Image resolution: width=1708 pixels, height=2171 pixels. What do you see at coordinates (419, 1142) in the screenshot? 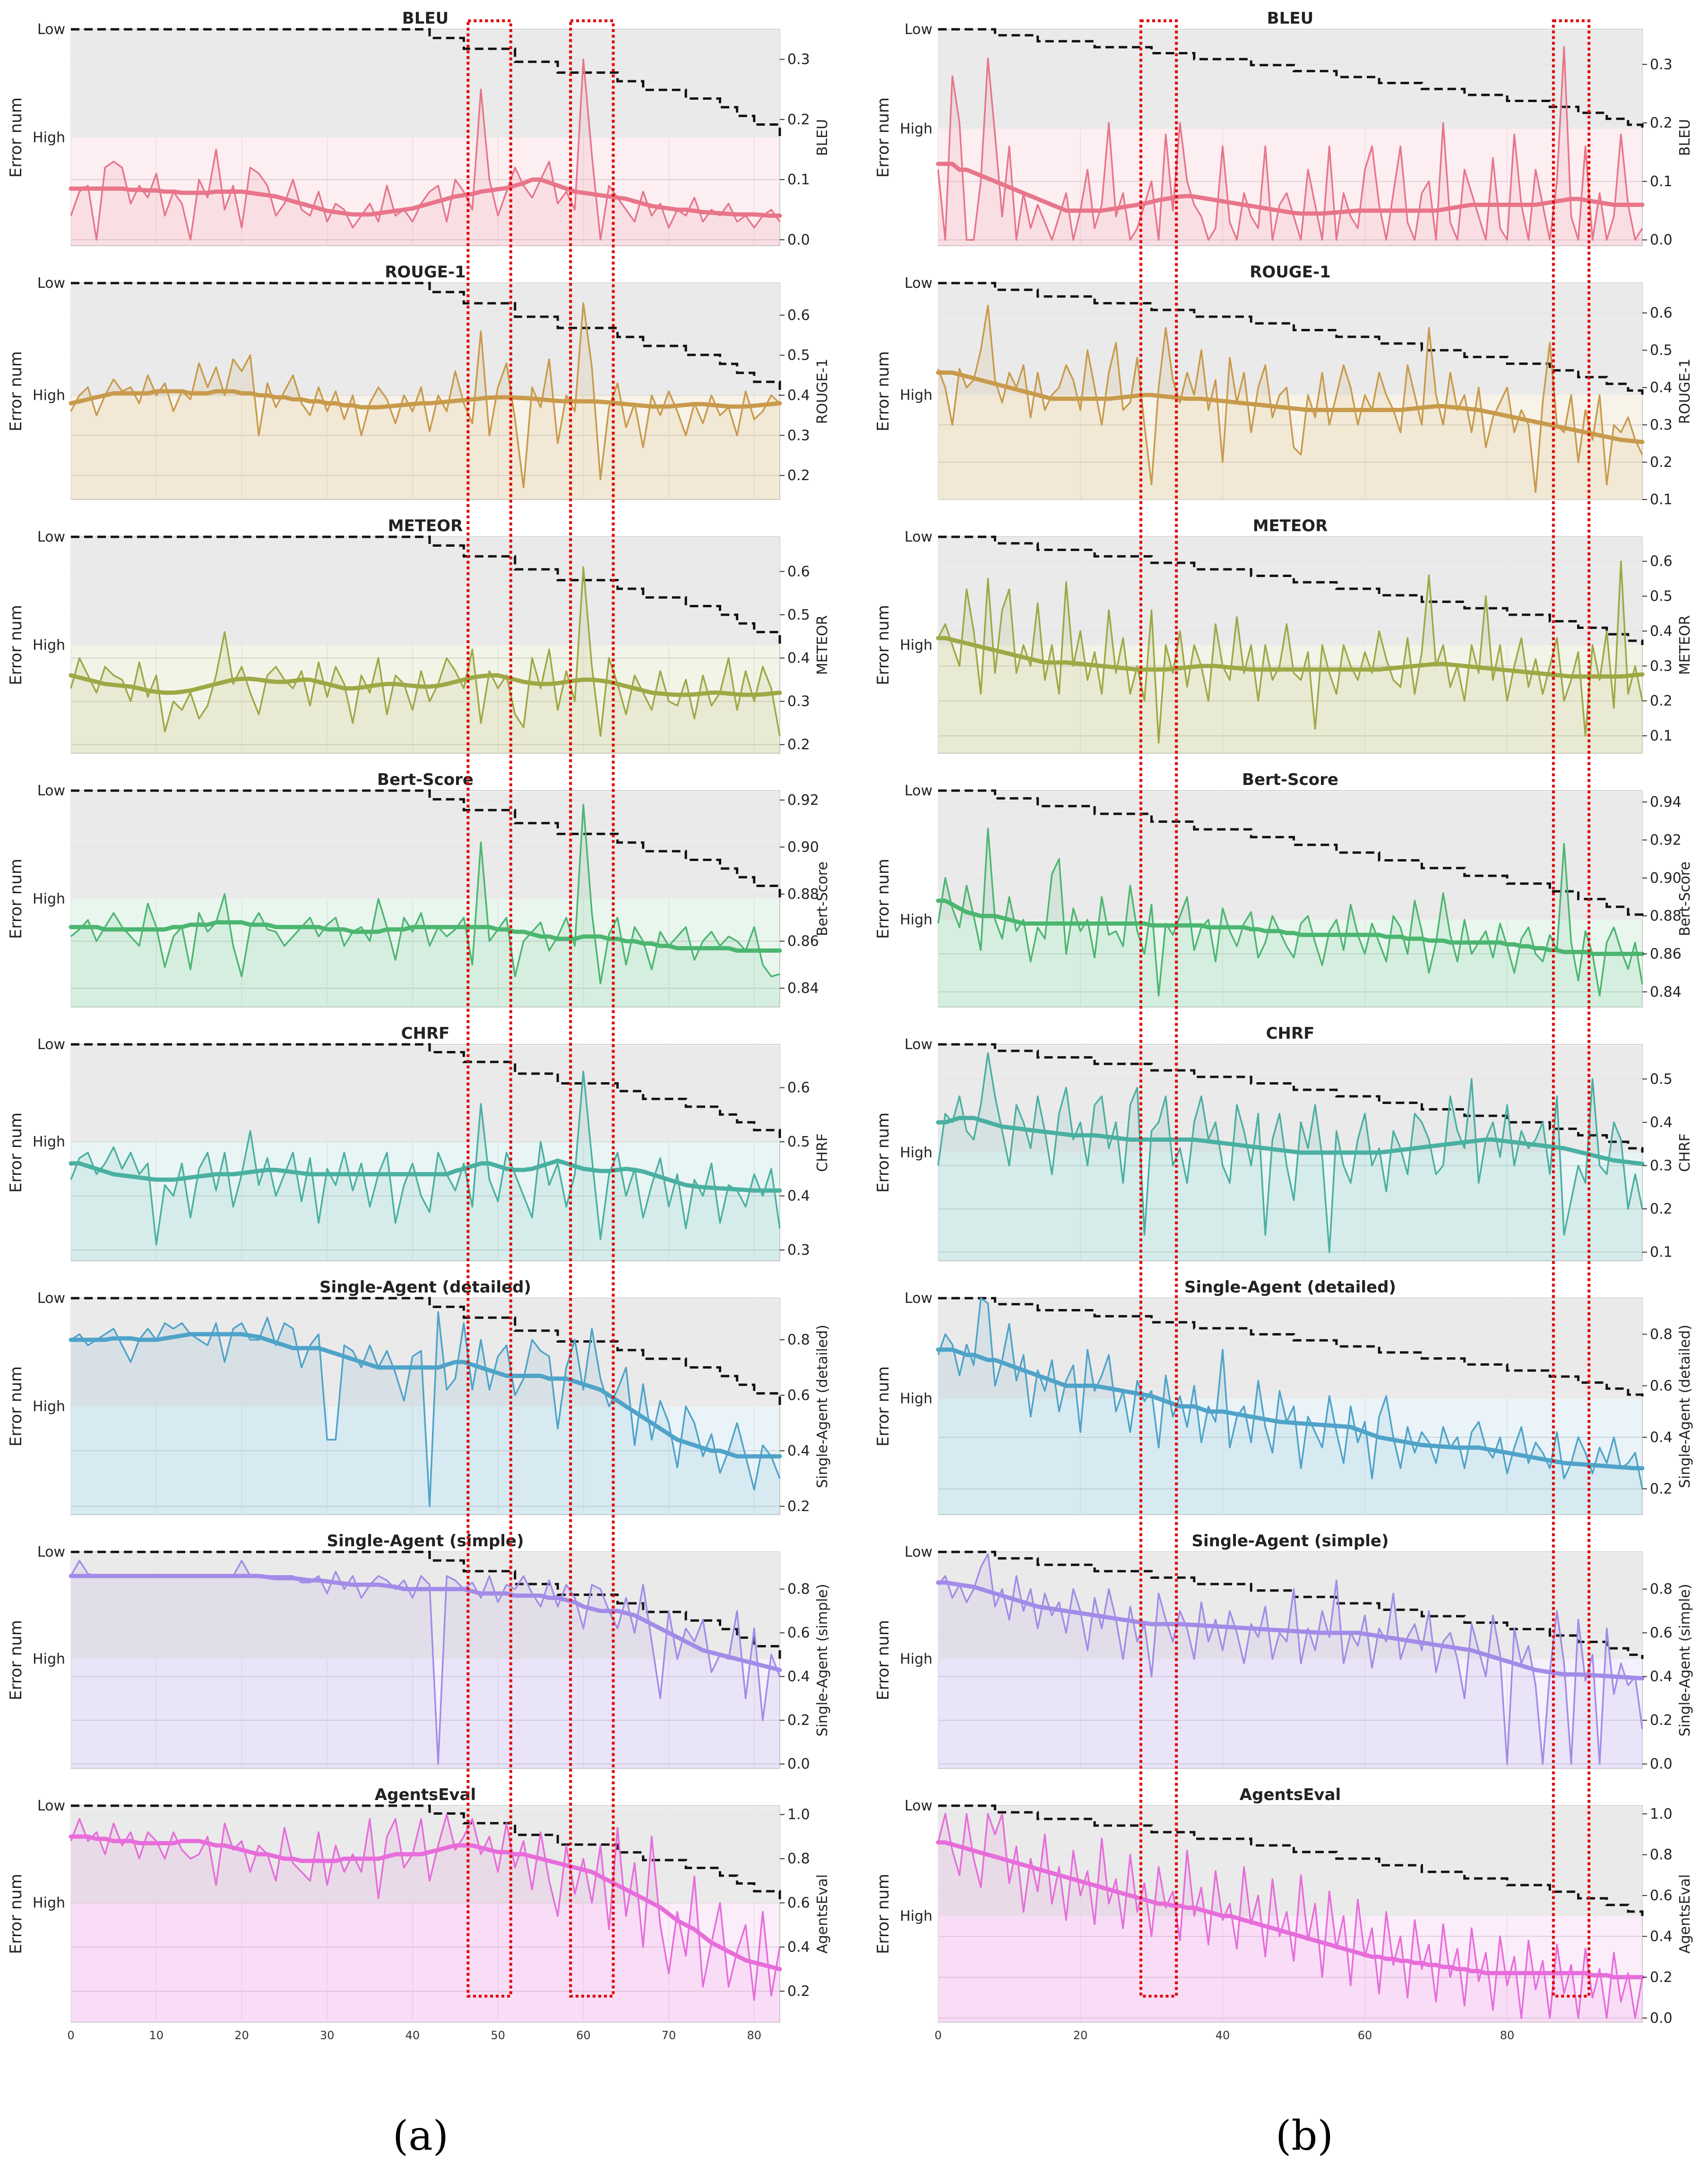
I see `subplot-chrf: CHRF Low High Error num 0.3 0.4 0.5 0.6 CHRF` at bounding box center [419, 1142].